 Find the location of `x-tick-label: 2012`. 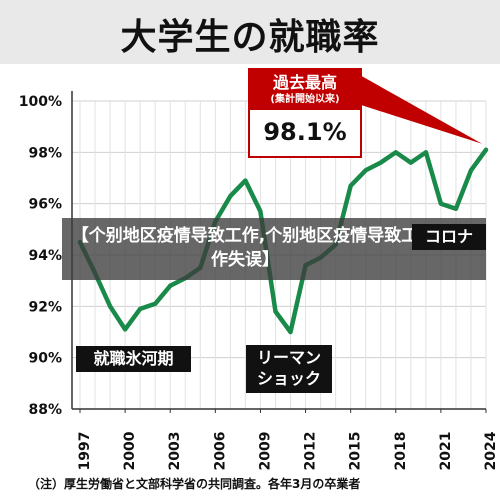

x-tick-label: 2012 is located at coordinates (311, 451).